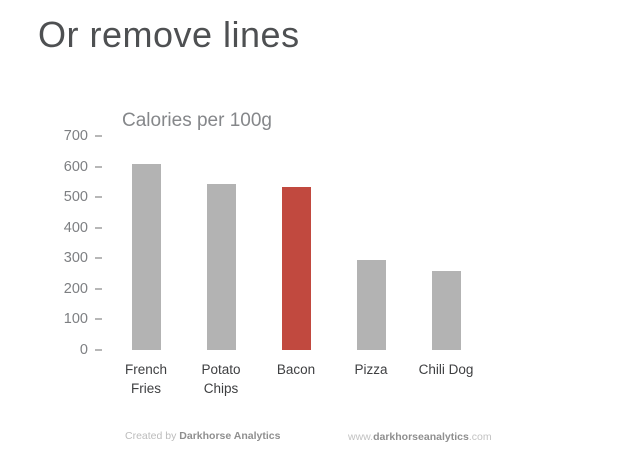  Describe the element at coordinates (75, 166) in the screenshot. I see `y-axis-tick-label: 600` at that location.